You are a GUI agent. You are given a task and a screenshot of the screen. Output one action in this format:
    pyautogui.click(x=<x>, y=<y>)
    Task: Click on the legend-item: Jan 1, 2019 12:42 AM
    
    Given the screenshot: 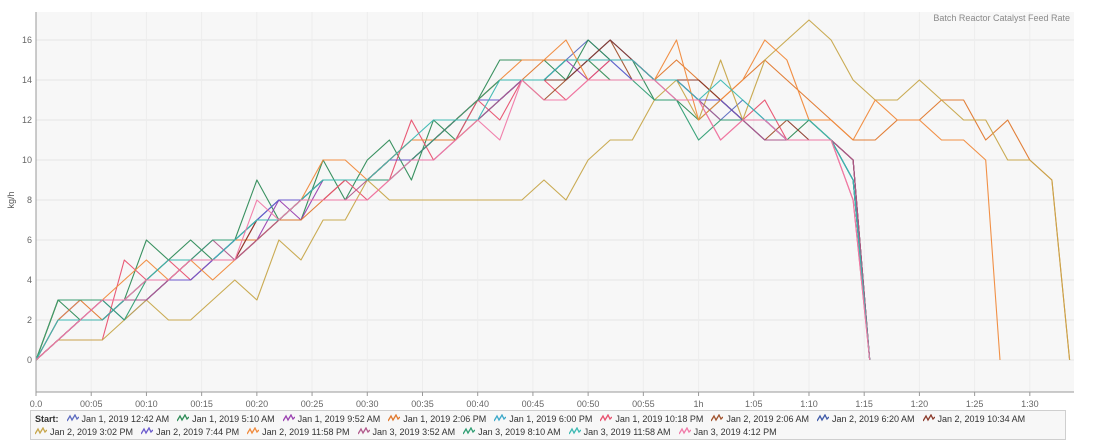 What is the action you would take?
    pyautogui.click(x=118, y=419)
    